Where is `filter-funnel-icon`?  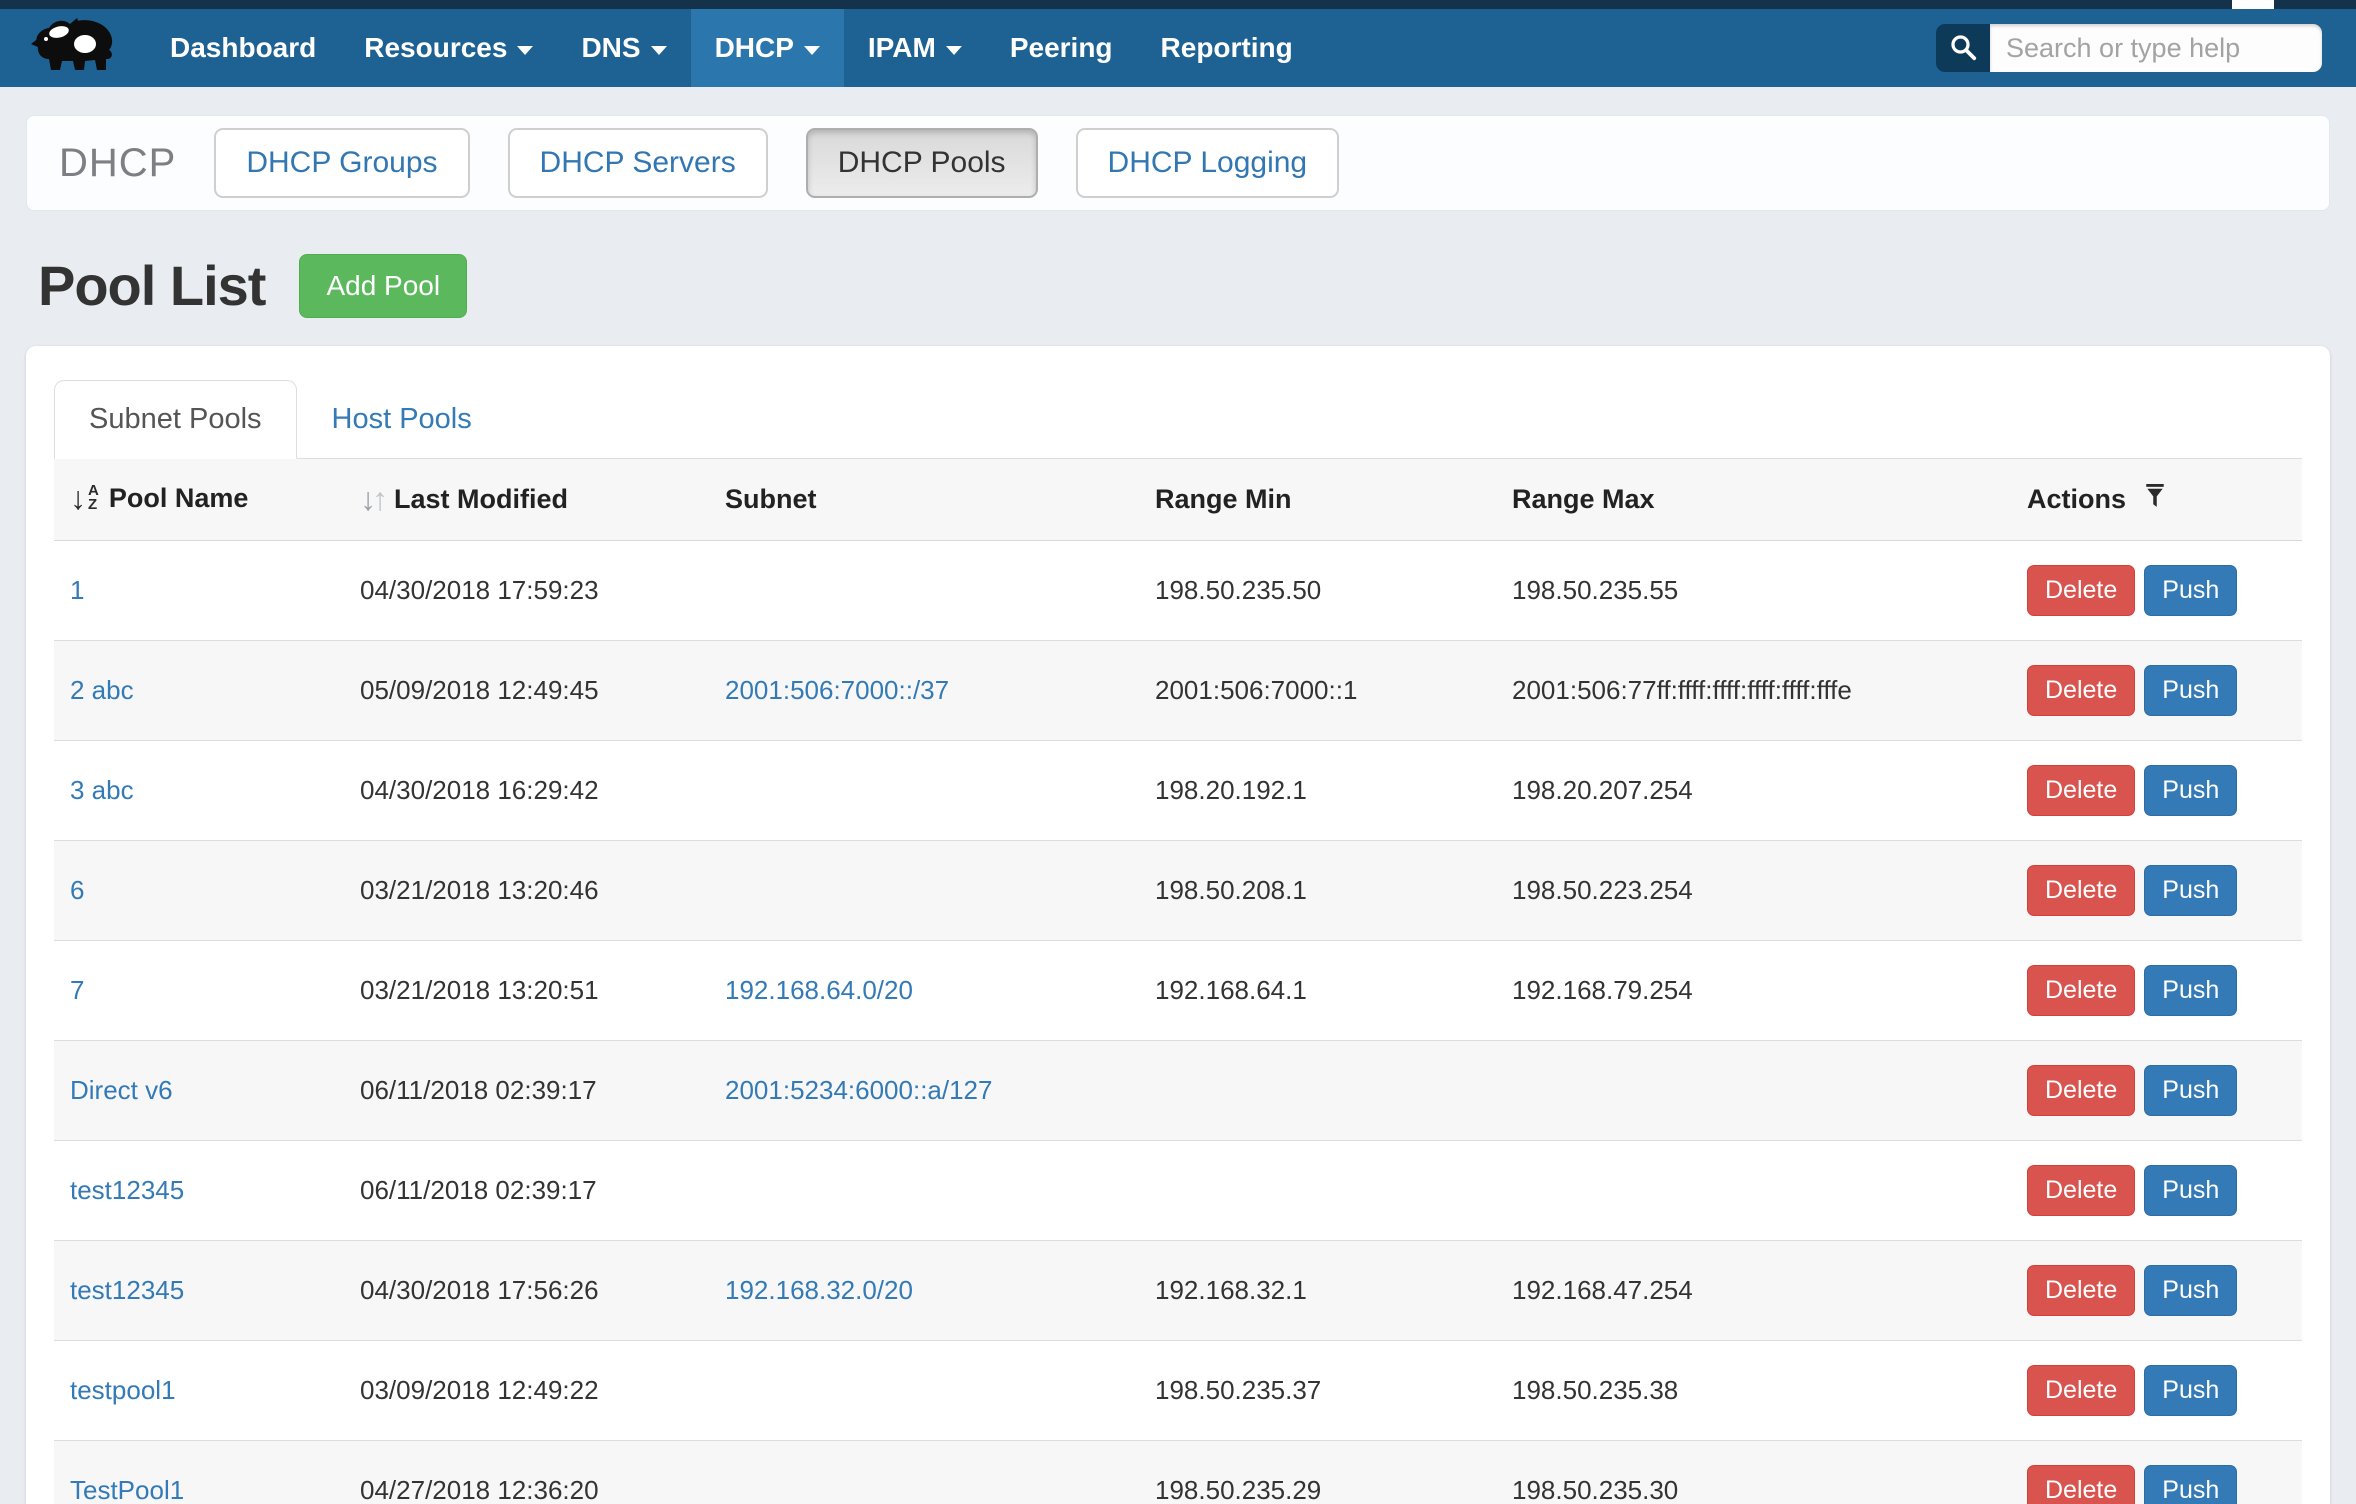
filter-funnel-icon is located at coordinates (2155, 499).